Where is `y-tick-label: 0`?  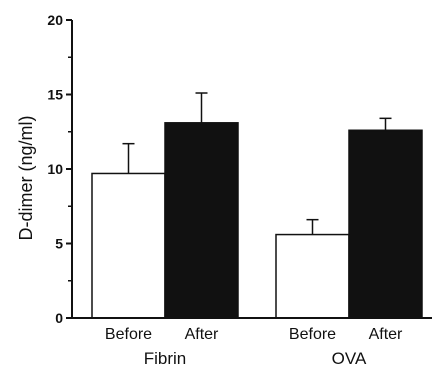
y-tick-label: 0 is located at coordinates (59, 318).